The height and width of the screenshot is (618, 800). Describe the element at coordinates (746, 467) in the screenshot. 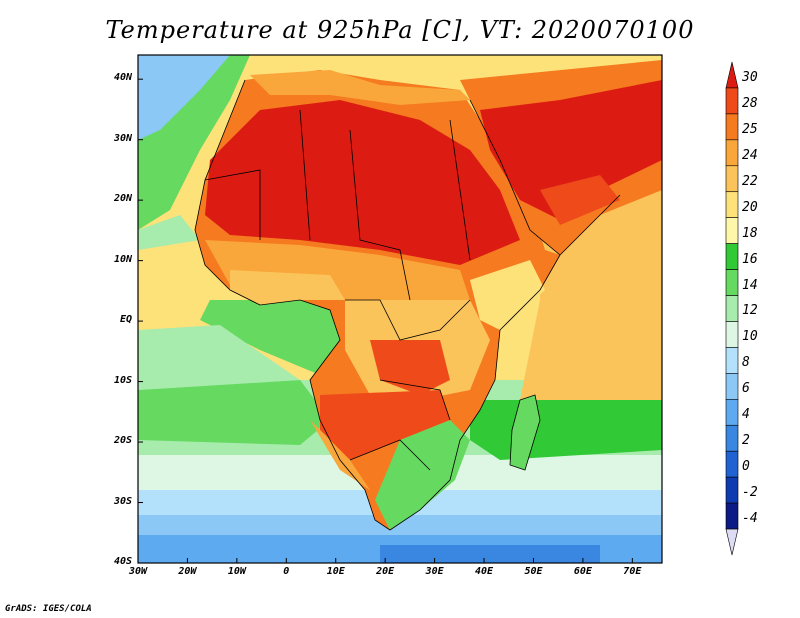

I see `colorbar-label: 0` at that location.